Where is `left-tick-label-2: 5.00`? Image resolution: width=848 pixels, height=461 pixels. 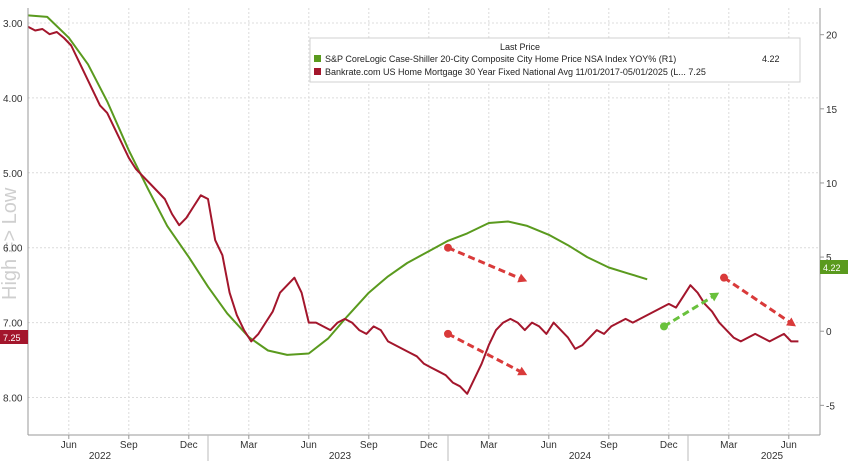
left-tick-label-2: 5.00 is located at coordinates (13, 174).